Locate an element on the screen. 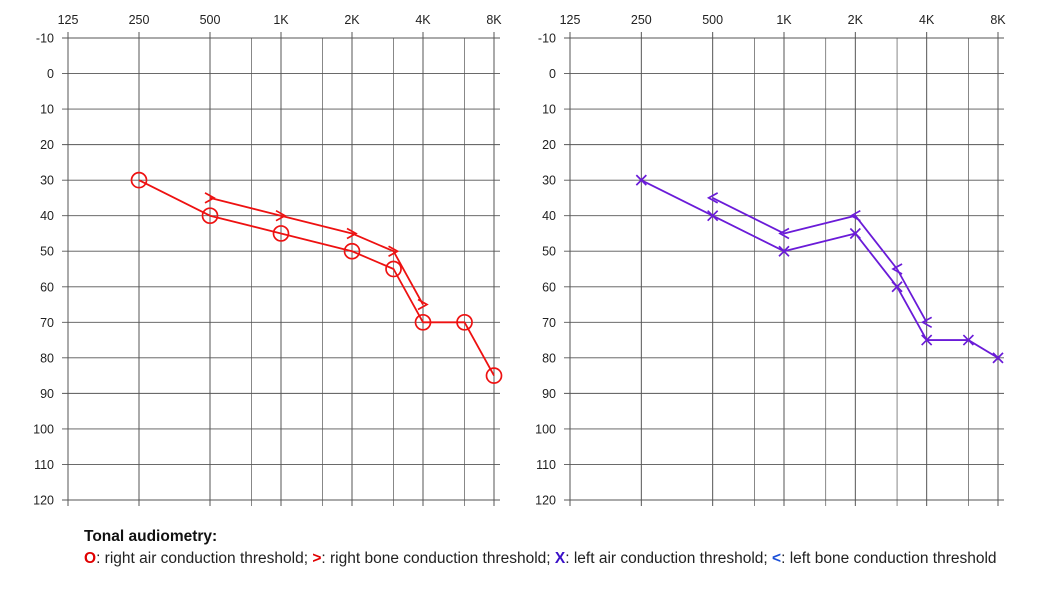 This screenshot has height=597, width=1041. legend-right-air-text: : right air conduction threshold; is located at coordinates (204, 558).